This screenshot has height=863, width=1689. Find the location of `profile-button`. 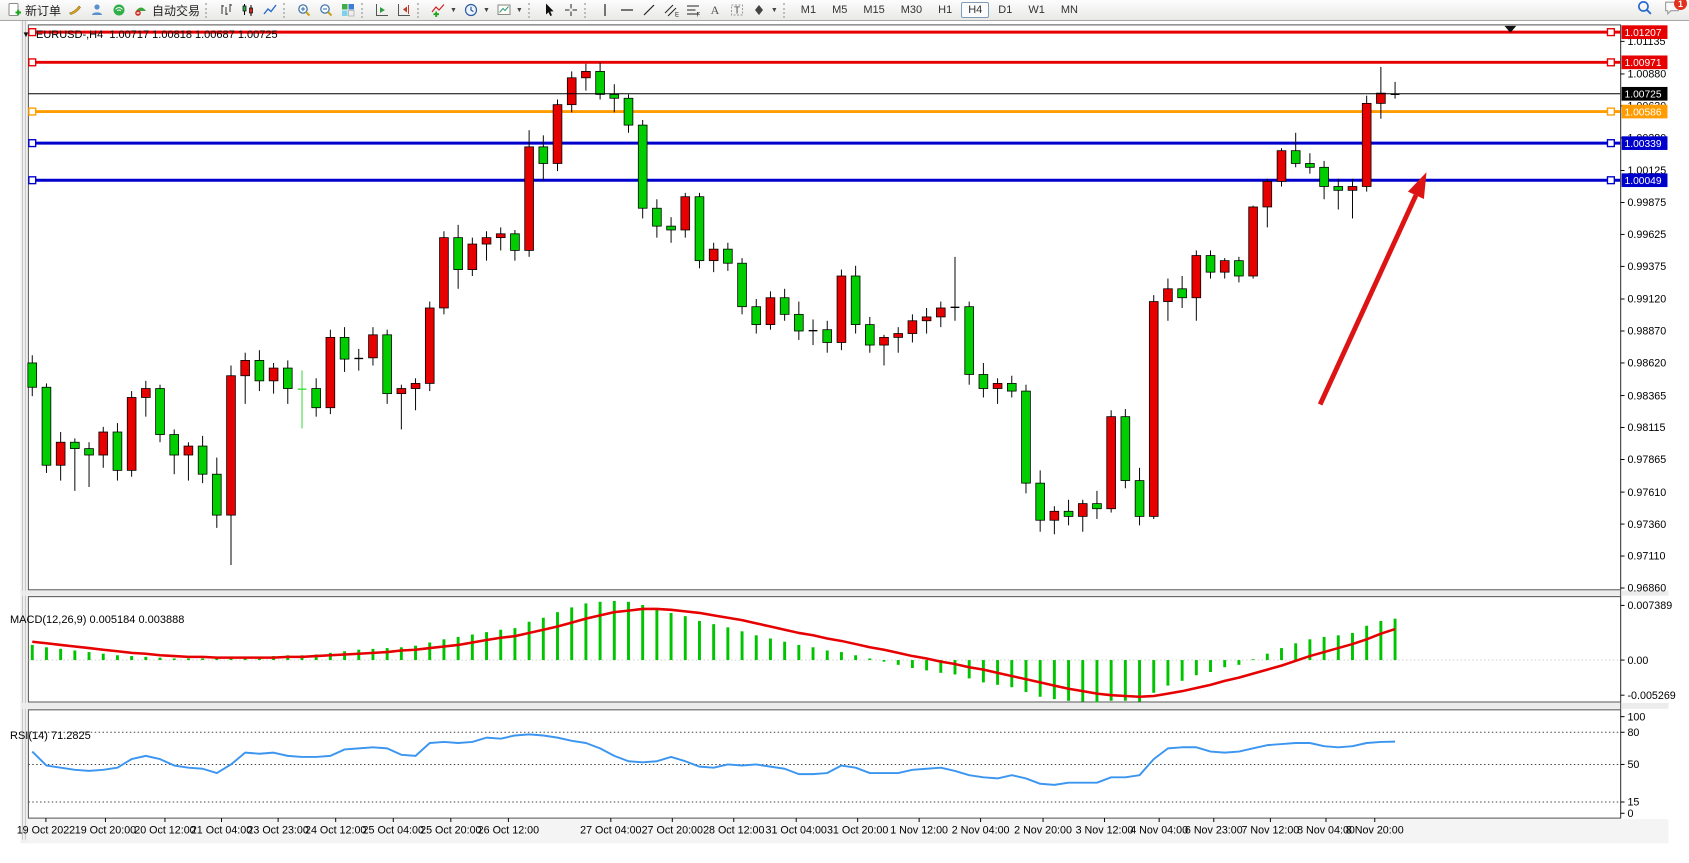

profile-button is located at coordinates (97, 10).